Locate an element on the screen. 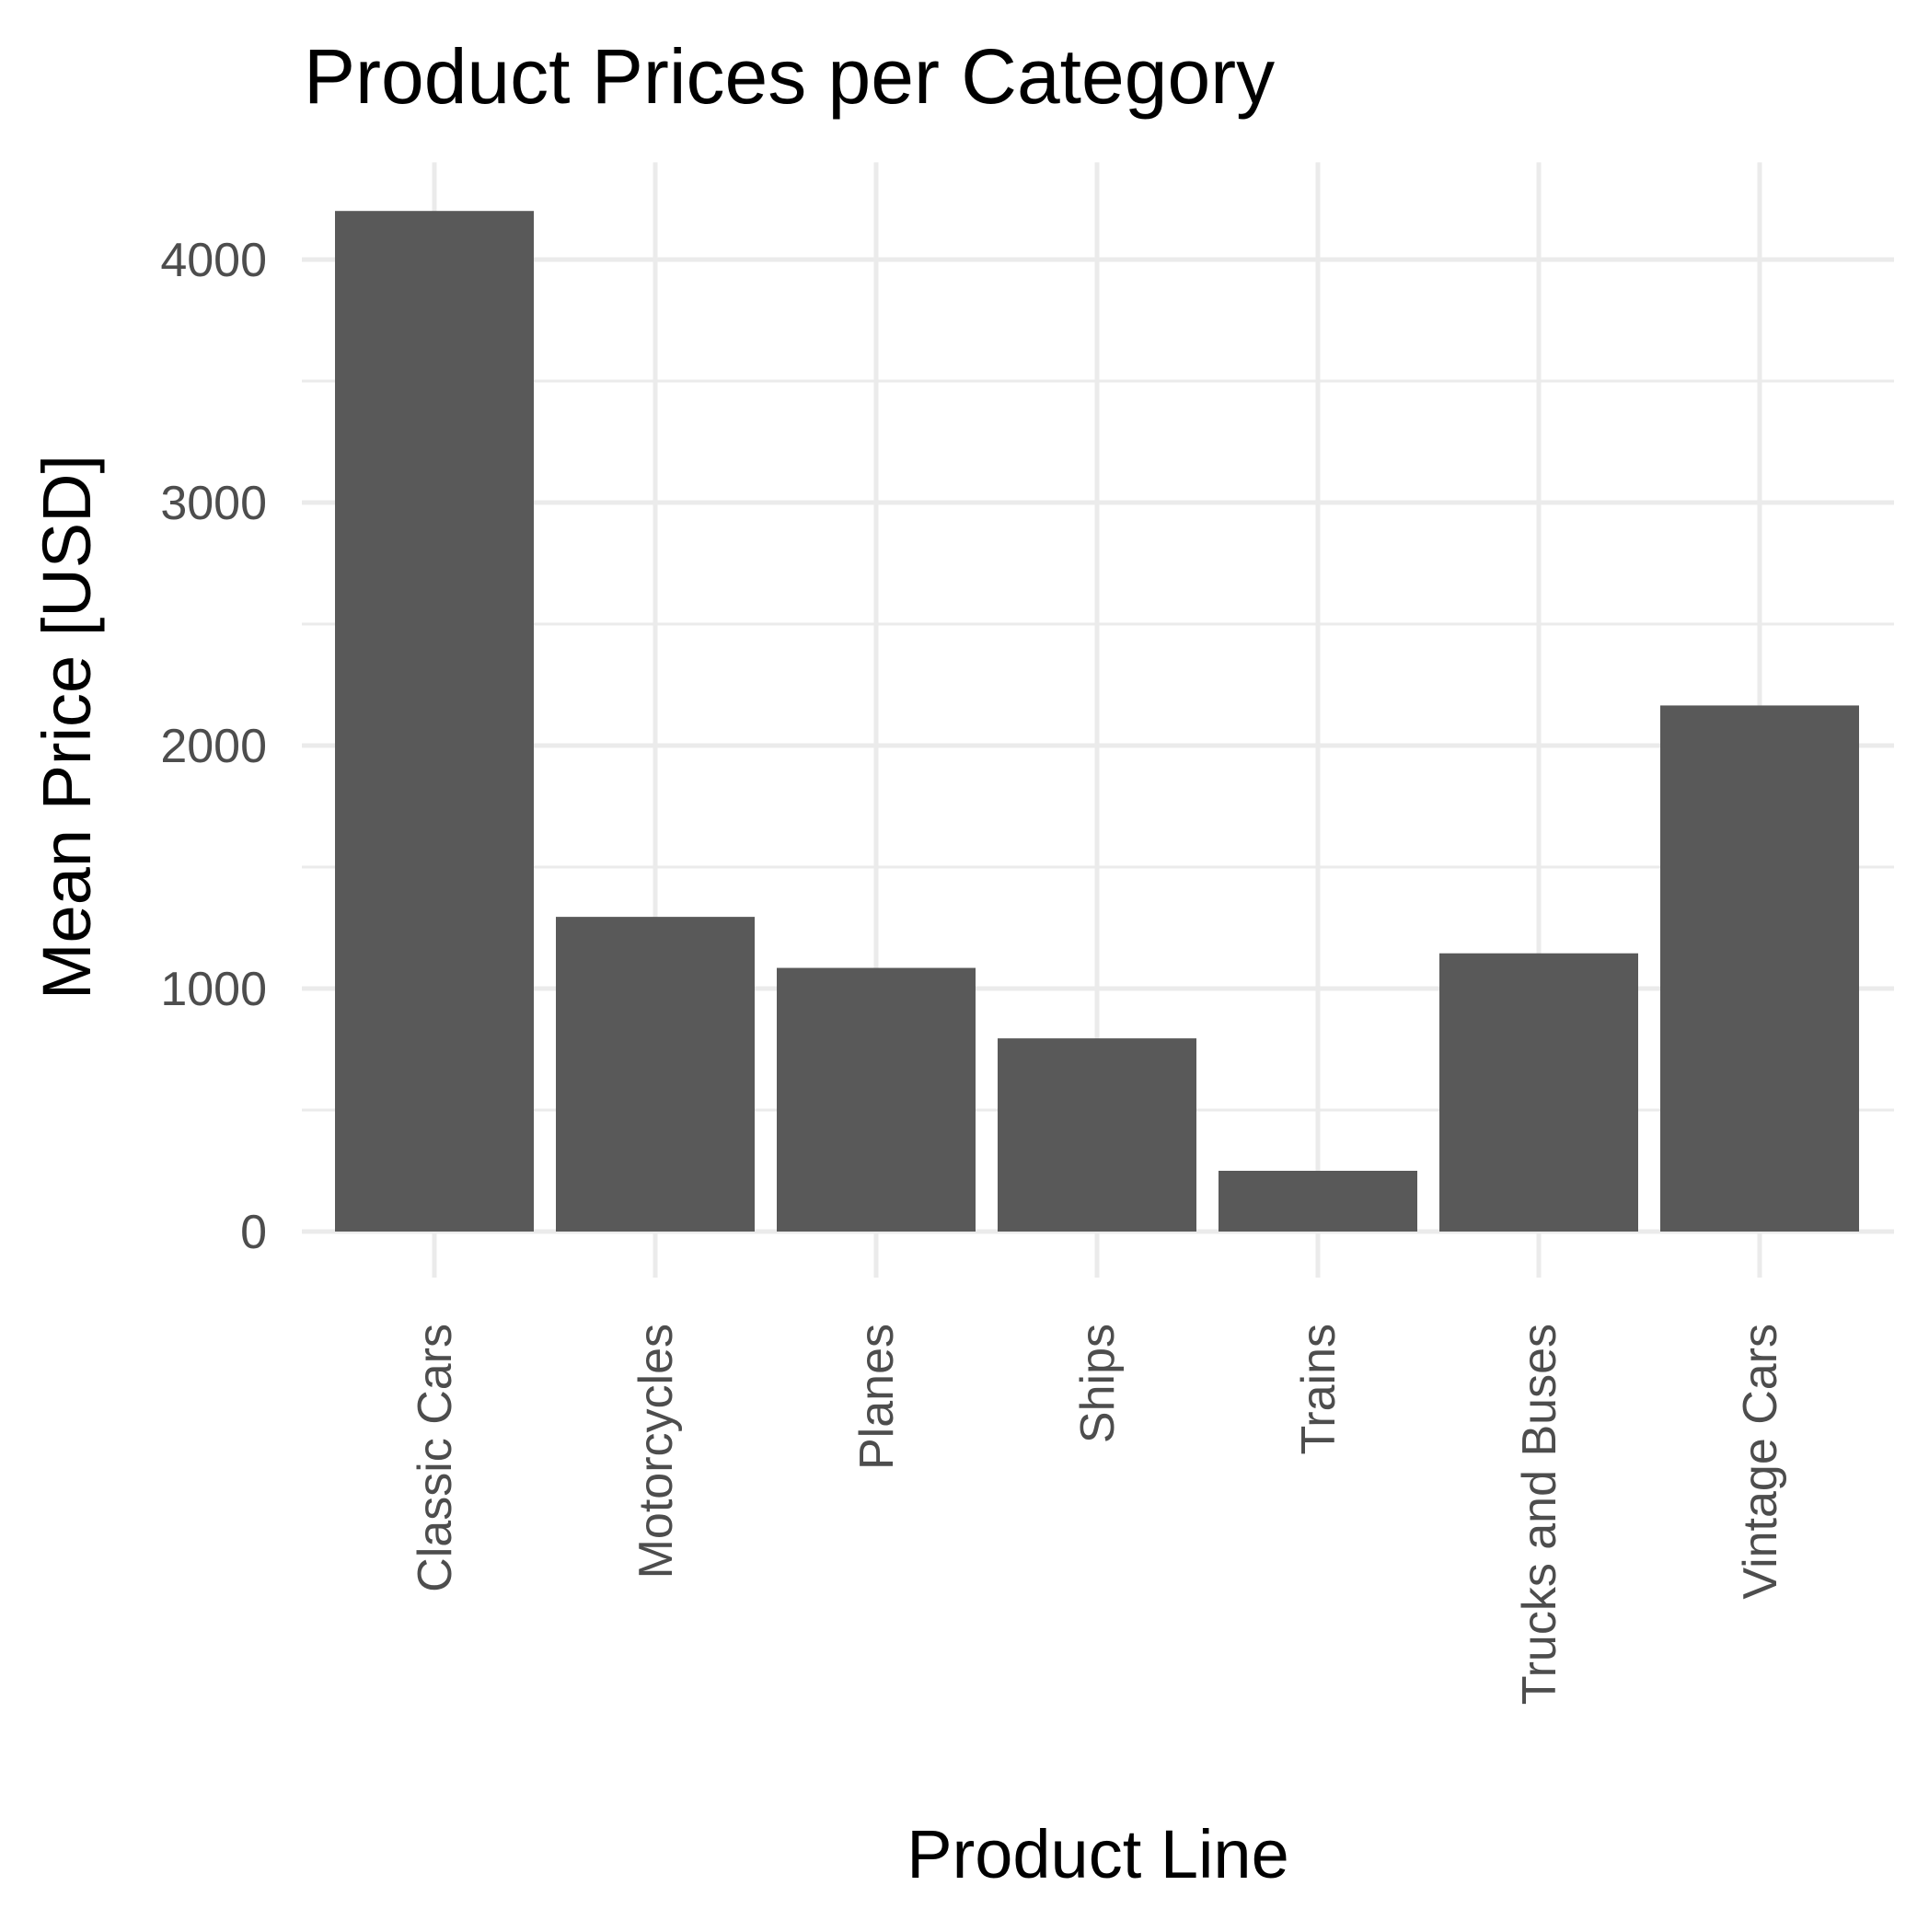 Image resolution: width=1929 pixels, height=1932 pixels. y-tick-label: 2000 is located at coordinates (213, 747).